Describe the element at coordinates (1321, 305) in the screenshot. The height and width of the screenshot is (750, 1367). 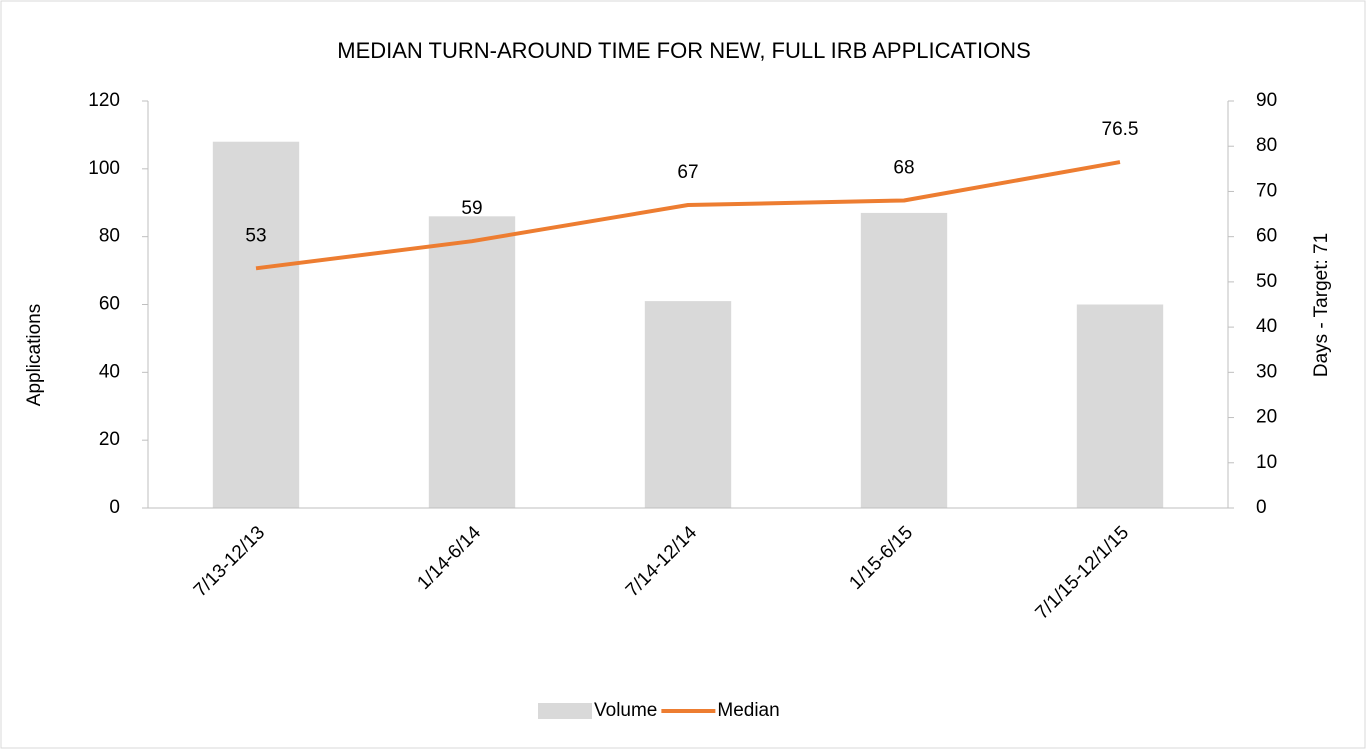
I see `y2-axis-label: Days - Target: 71` at that location.